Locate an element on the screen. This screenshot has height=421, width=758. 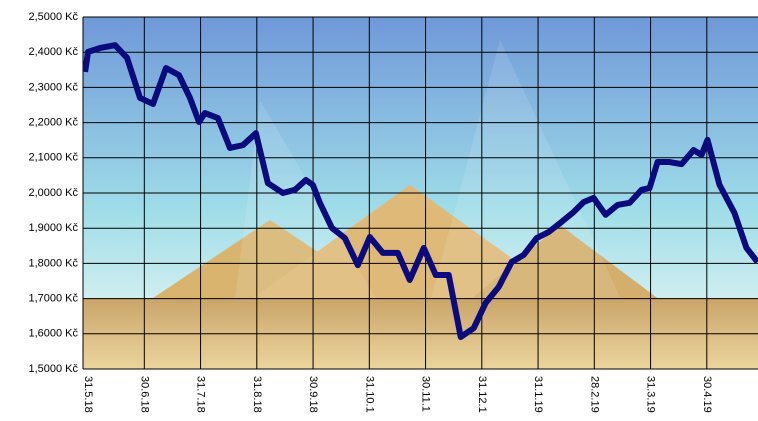
y-tick-label: 1,9000 Kč is located at coordinates (53, 228).